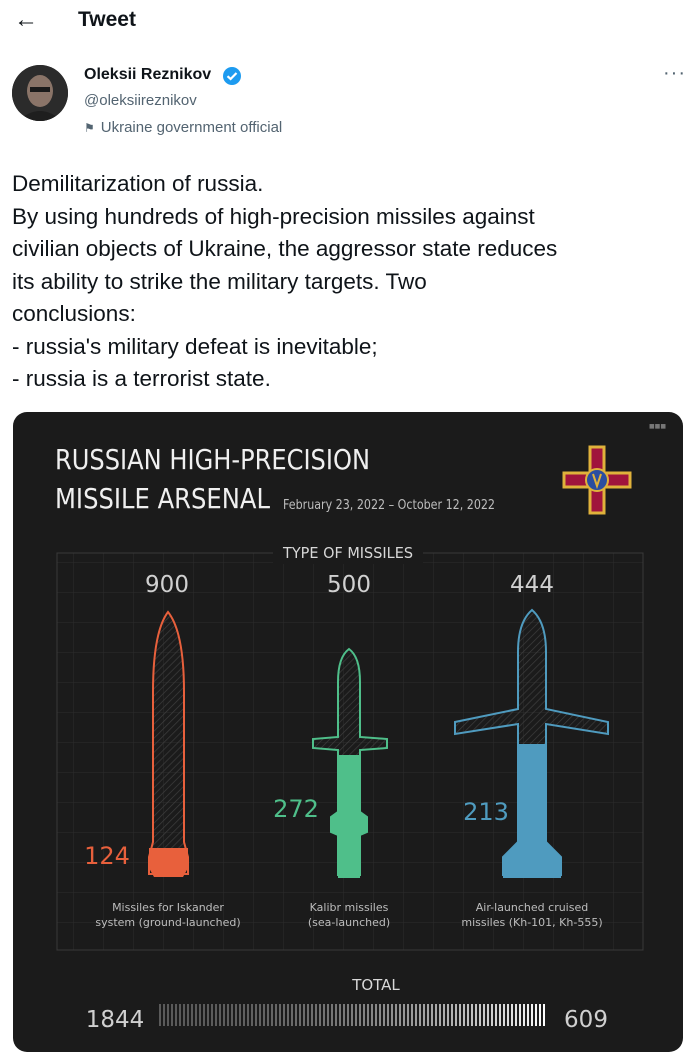 This screenshot has height=1052, width=698. What do you see at coordinates (597, 480) in the screenshot?
I see `ministry-of-defence-emblem` at bounding box center [597, 480].